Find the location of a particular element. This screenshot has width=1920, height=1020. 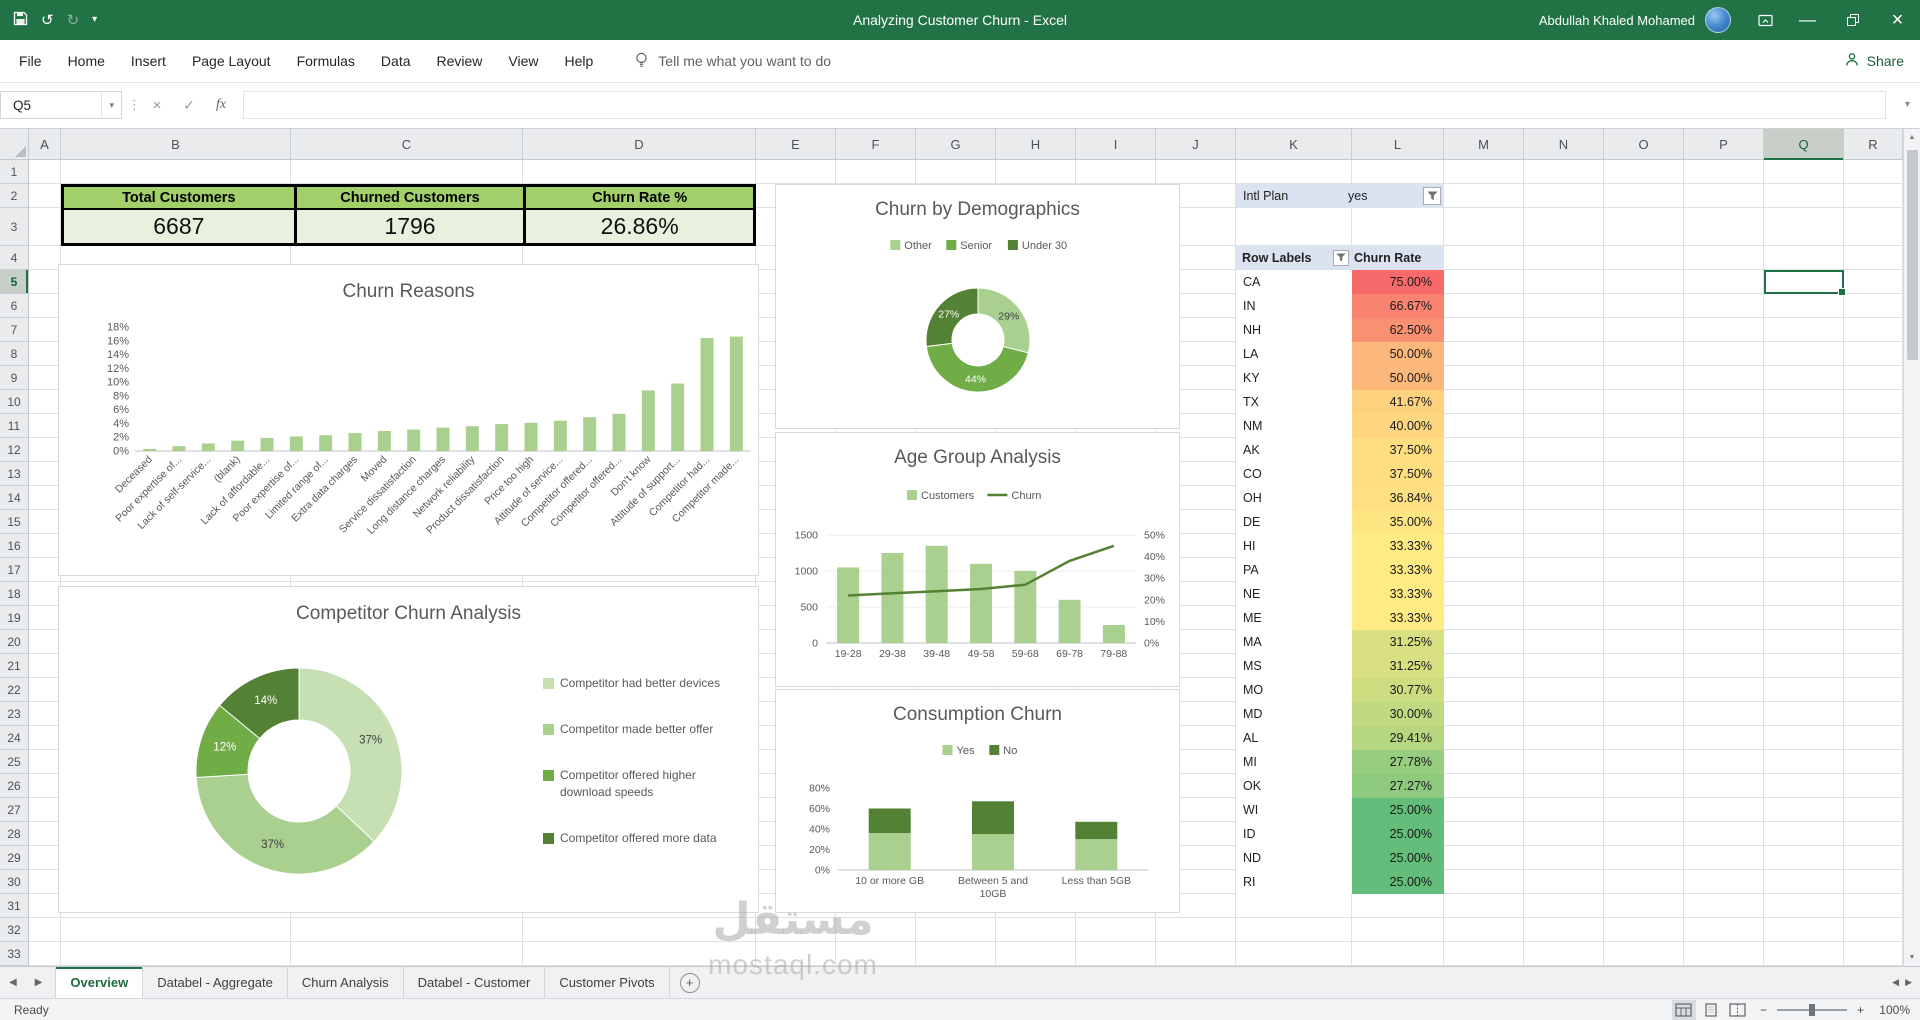

filter-value: yes is located at coordinates (1358, 196).